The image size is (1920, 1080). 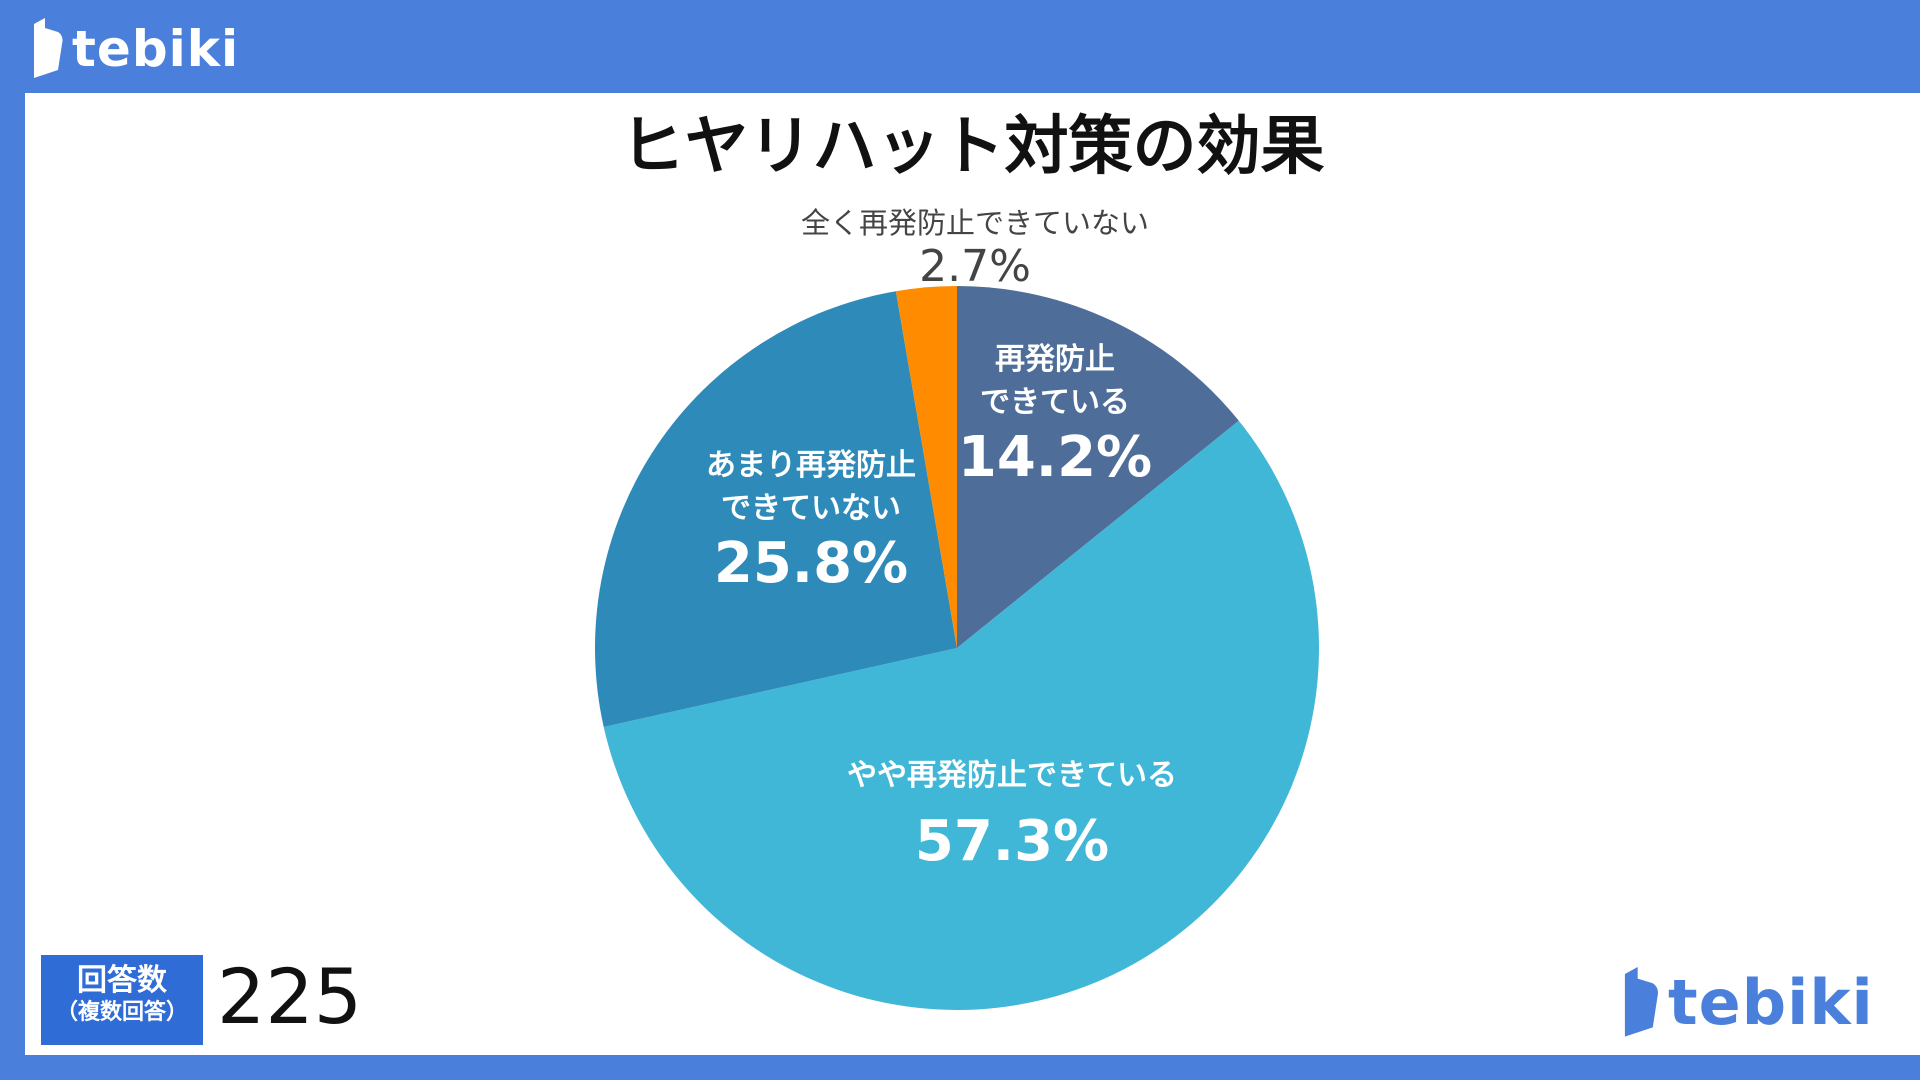 What do you see at coordinates (1055, 458) in the screenshot?
I see `slice-label-0-percent: 14.2%` at bounding box center [1055, 458].